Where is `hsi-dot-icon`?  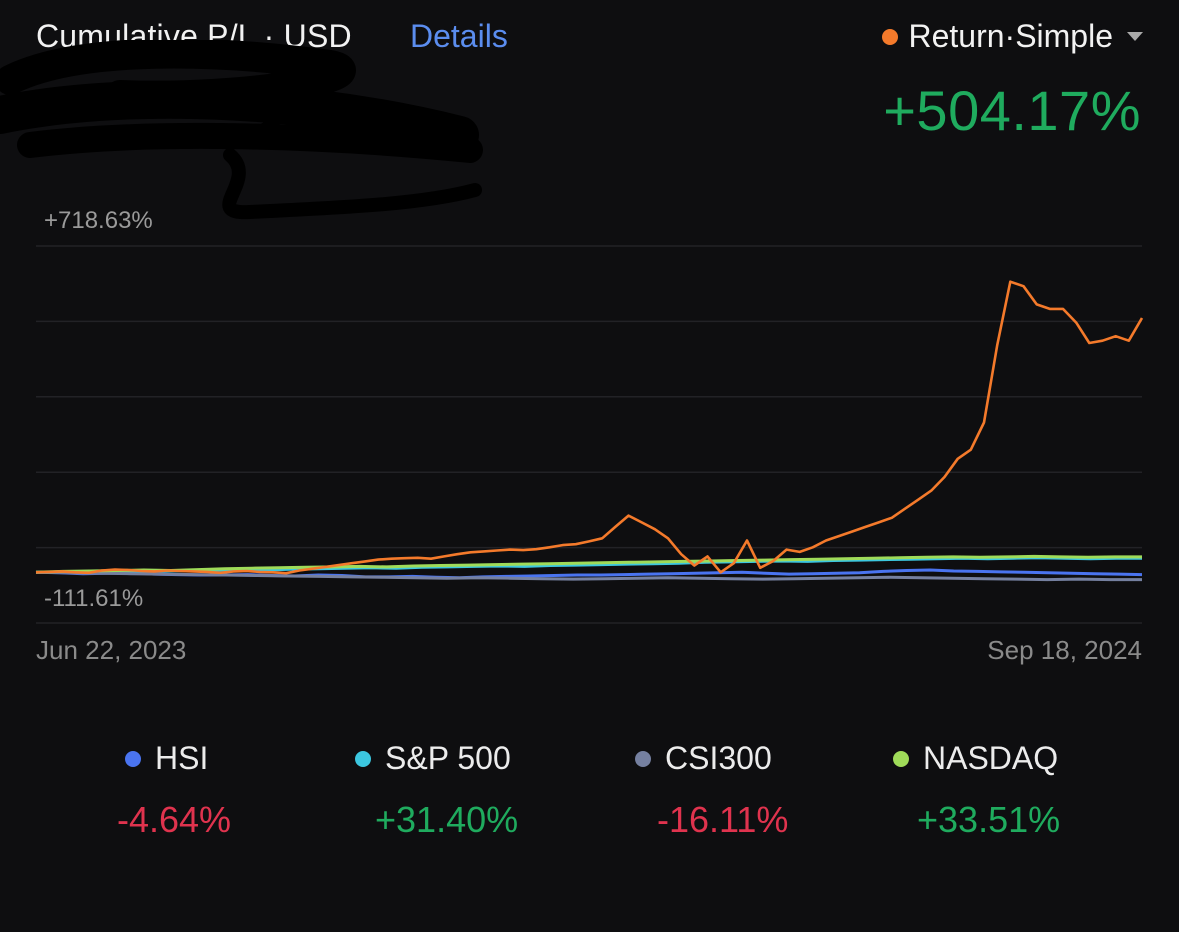
hsi-dot-icon is located at coordinates (133, 758).